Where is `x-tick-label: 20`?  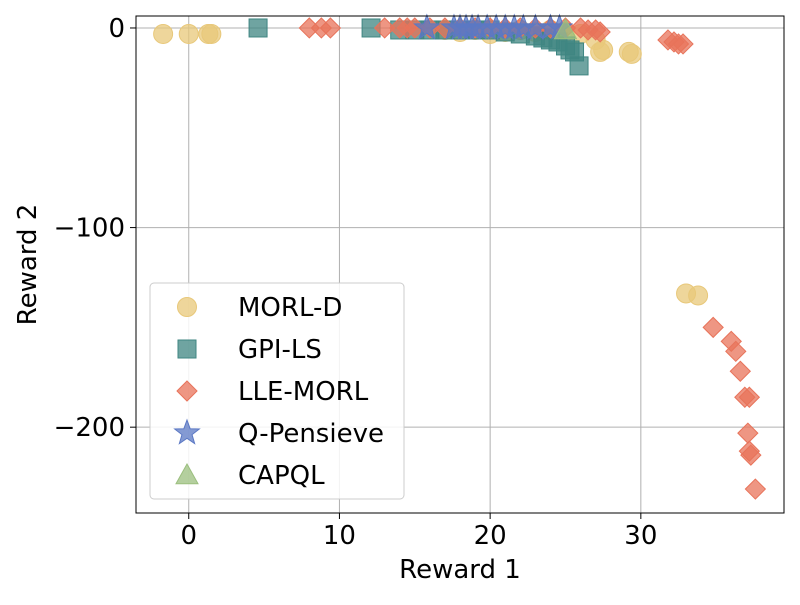
x-tick-label: 20 is located at coordinates (490, 536).